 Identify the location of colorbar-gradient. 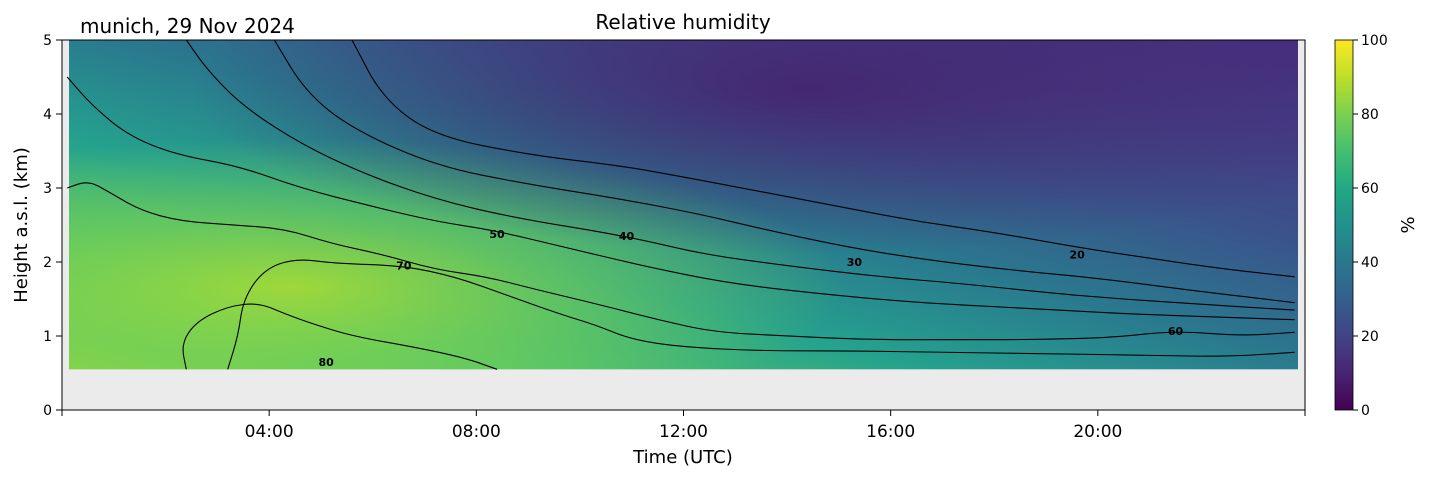
(1344, 225).